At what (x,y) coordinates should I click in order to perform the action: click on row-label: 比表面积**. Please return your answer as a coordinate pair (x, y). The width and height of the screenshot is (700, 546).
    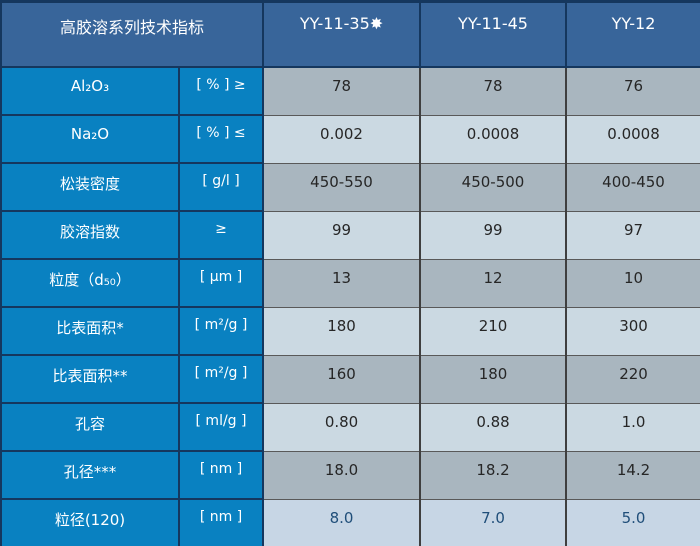
    Looking at the image, I should click on (90, 379).